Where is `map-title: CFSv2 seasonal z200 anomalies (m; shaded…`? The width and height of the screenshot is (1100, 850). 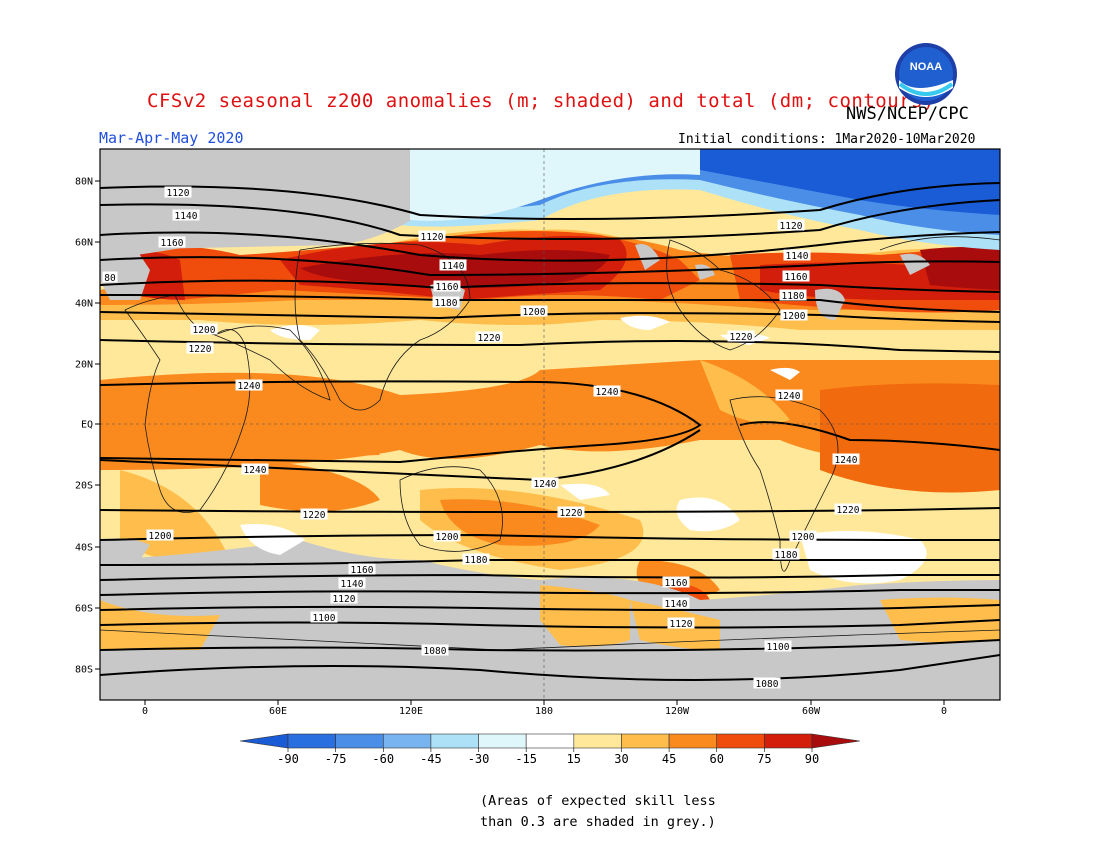
map-title: CFSv2 seasonal z200 anomalies (m; shaded… is located at coordinates (541, 101).